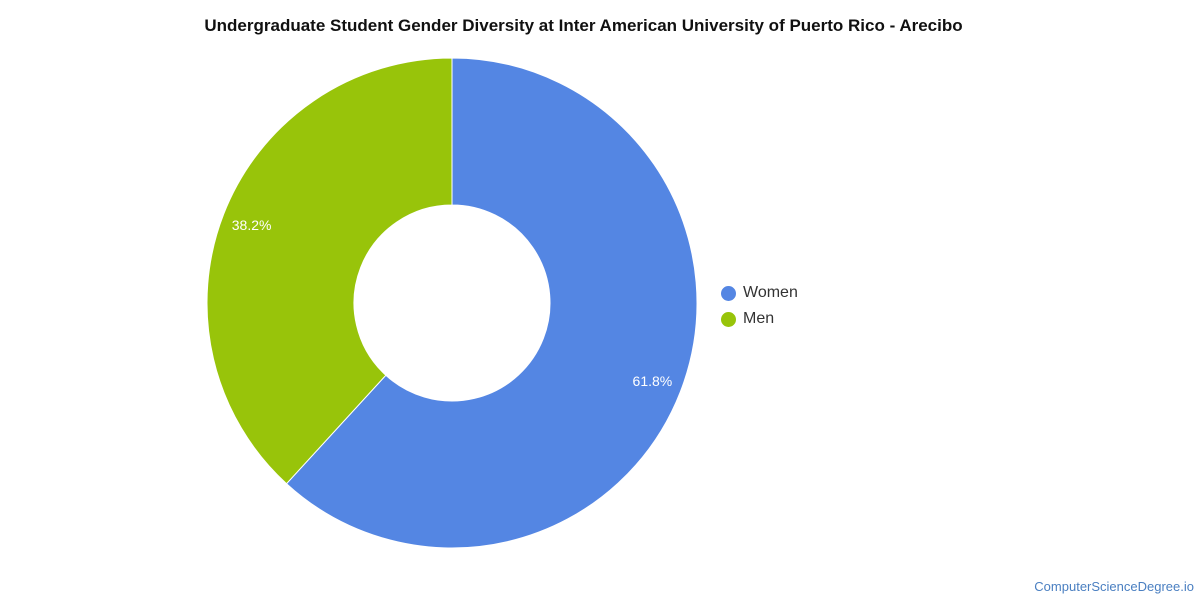  What do you see at coordinates (252, 225) in the screenshot?
I see `slice-label-men: 38.2%` at bounding box center [252, 225].